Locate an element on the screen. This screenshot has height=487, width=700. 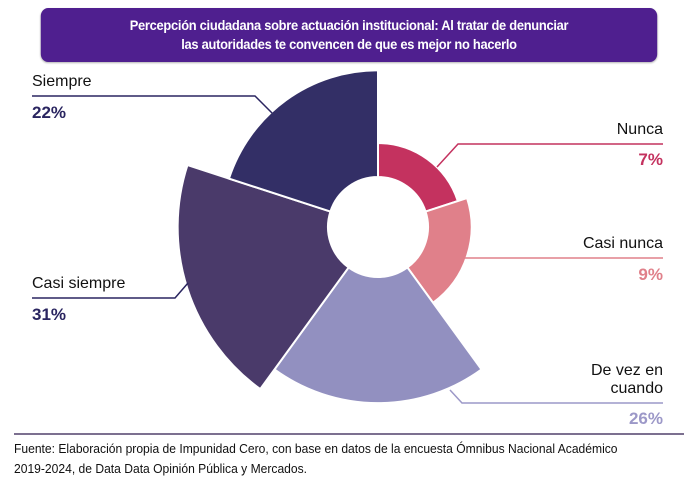
category-label: Casi nunca is located at coordinates (623, 243).